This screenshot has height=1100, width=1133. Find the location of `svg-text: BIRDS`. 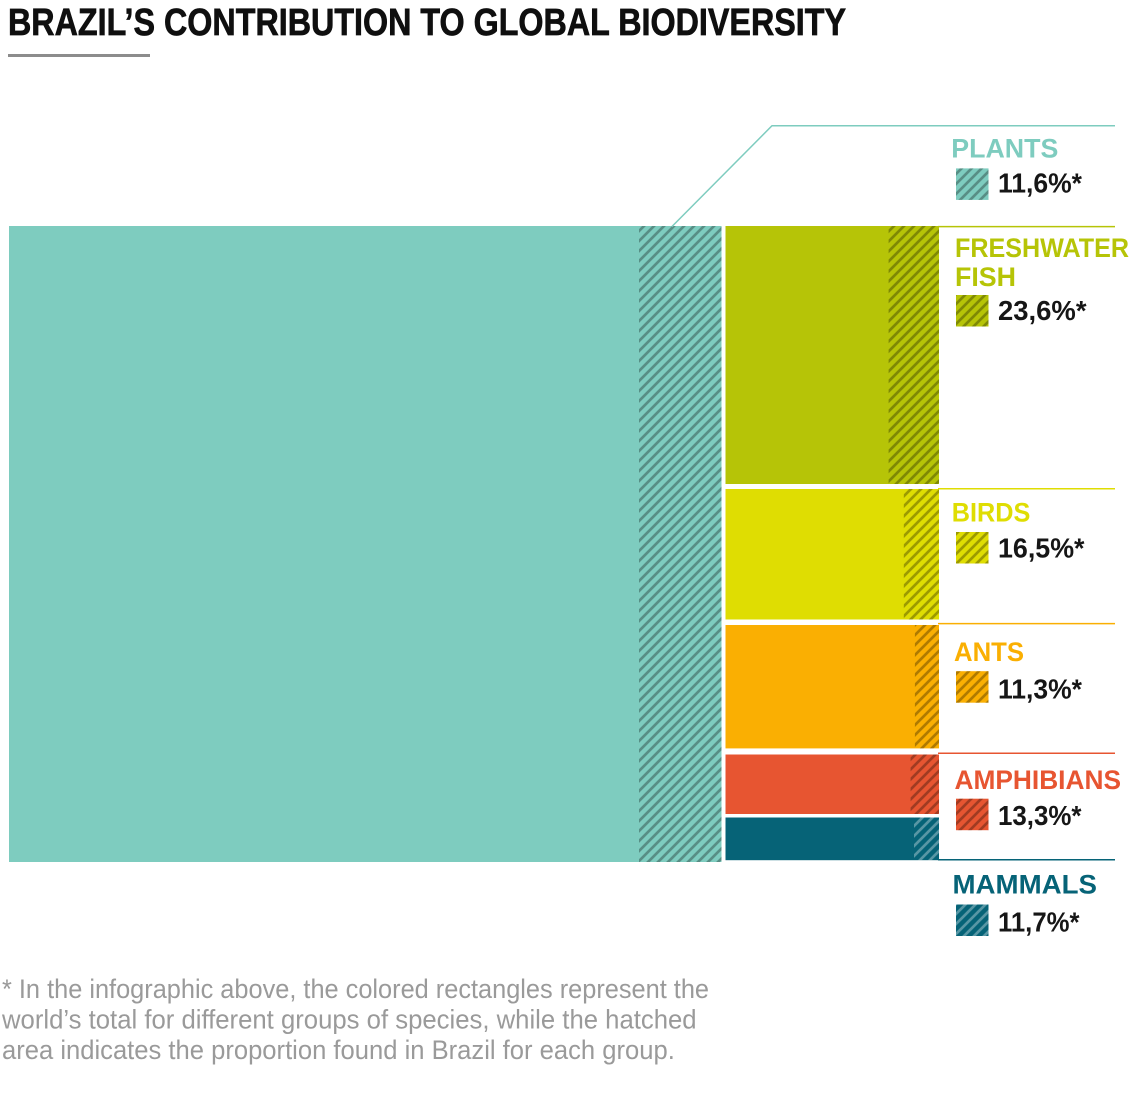

svg-text: BIRDS is located at coordinates (991, 513).